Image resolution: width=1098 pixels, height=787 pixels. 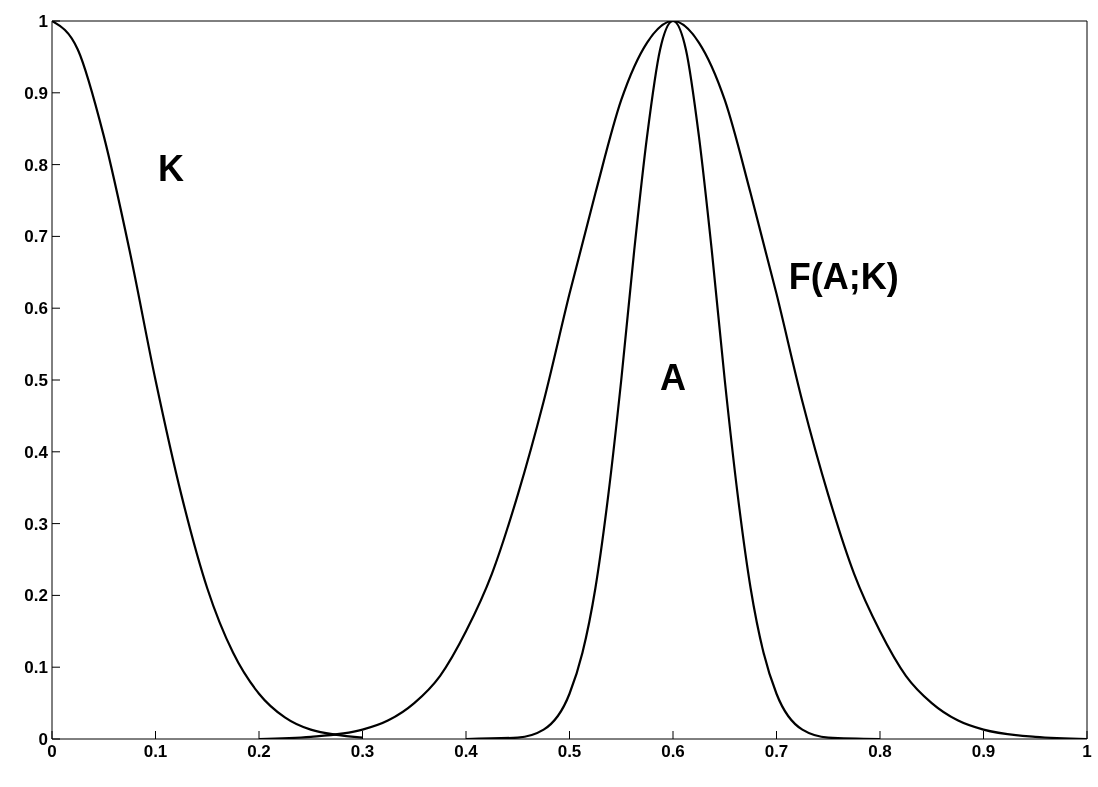 What do you see at coordinates (776, 752) in the screenshot?
I see `x-tick-label: 0.7` at bounding box center [776, 752].